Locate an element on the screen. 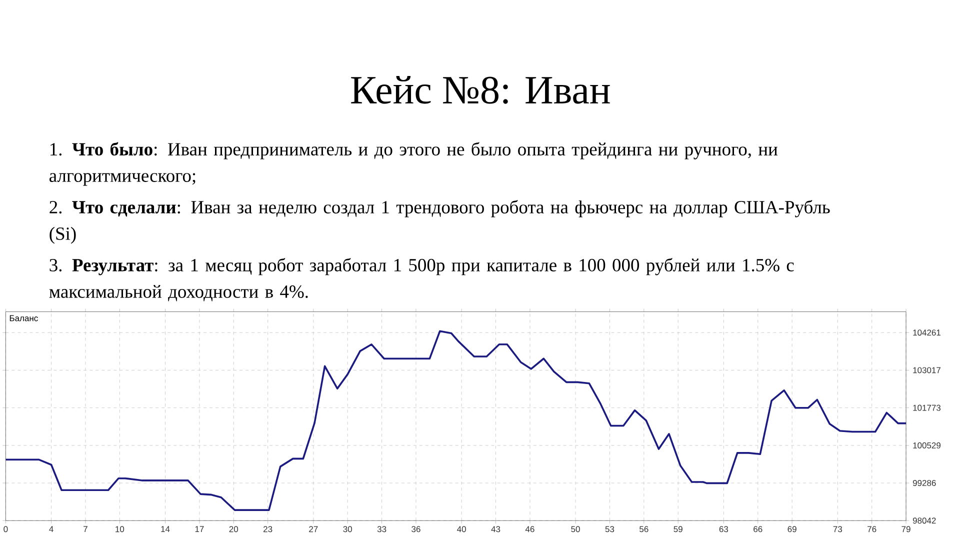  x-tick-label: 33 is located at coordinates (381, 529).